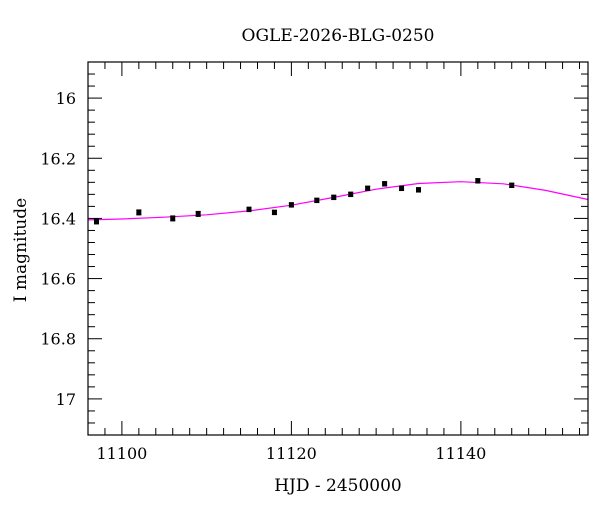 This screenshot has width=600, height=512. Describe the element at coordinates (58, 279) in the screenshot. I see `y-tick-label: 16.6` at that location.